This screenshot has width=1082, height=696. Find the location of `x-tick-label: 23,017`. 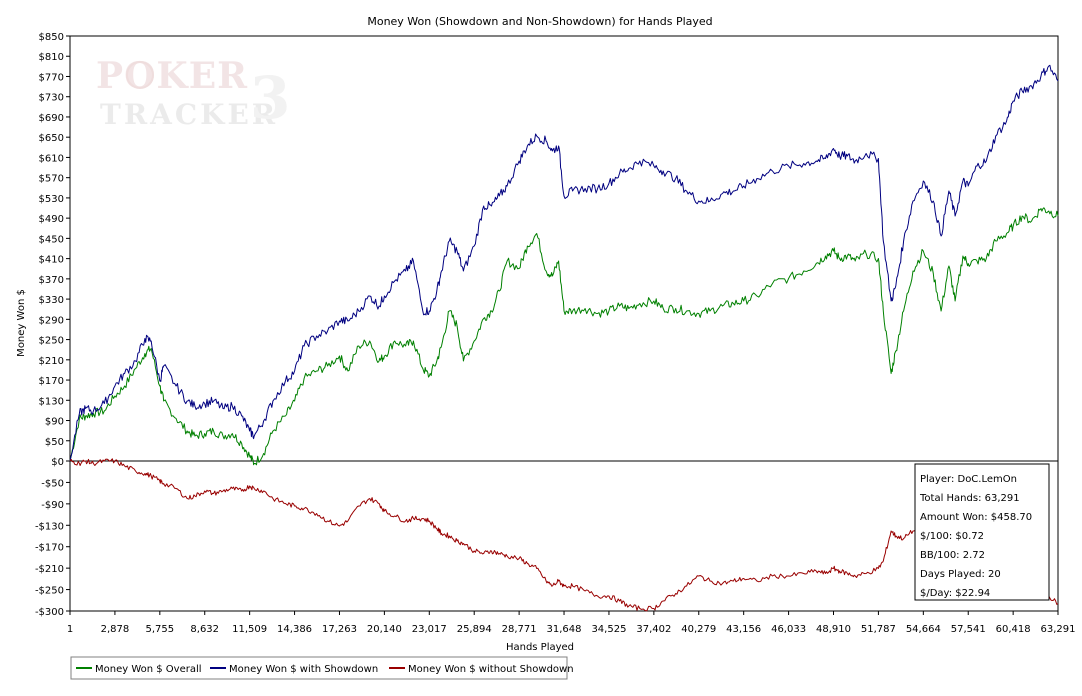

x-tick-label: 23,017 is located at coordinates (429, 629).